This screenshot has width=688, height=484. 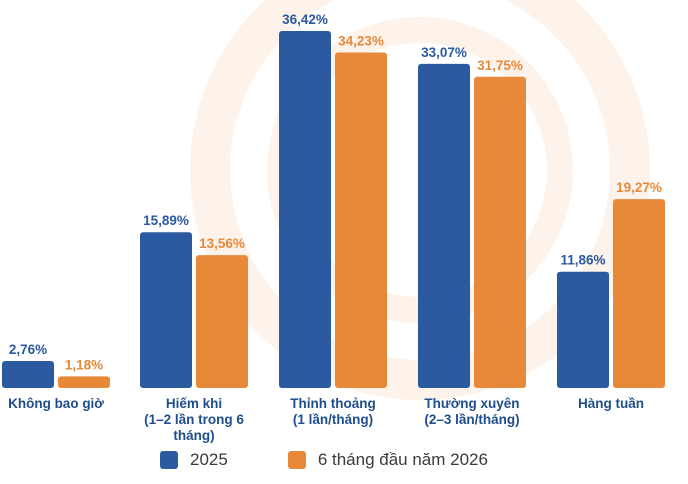 I want to click on category-label-3: Thường xuyên (2–3 lần/tháng), so click(x=471, y=411).